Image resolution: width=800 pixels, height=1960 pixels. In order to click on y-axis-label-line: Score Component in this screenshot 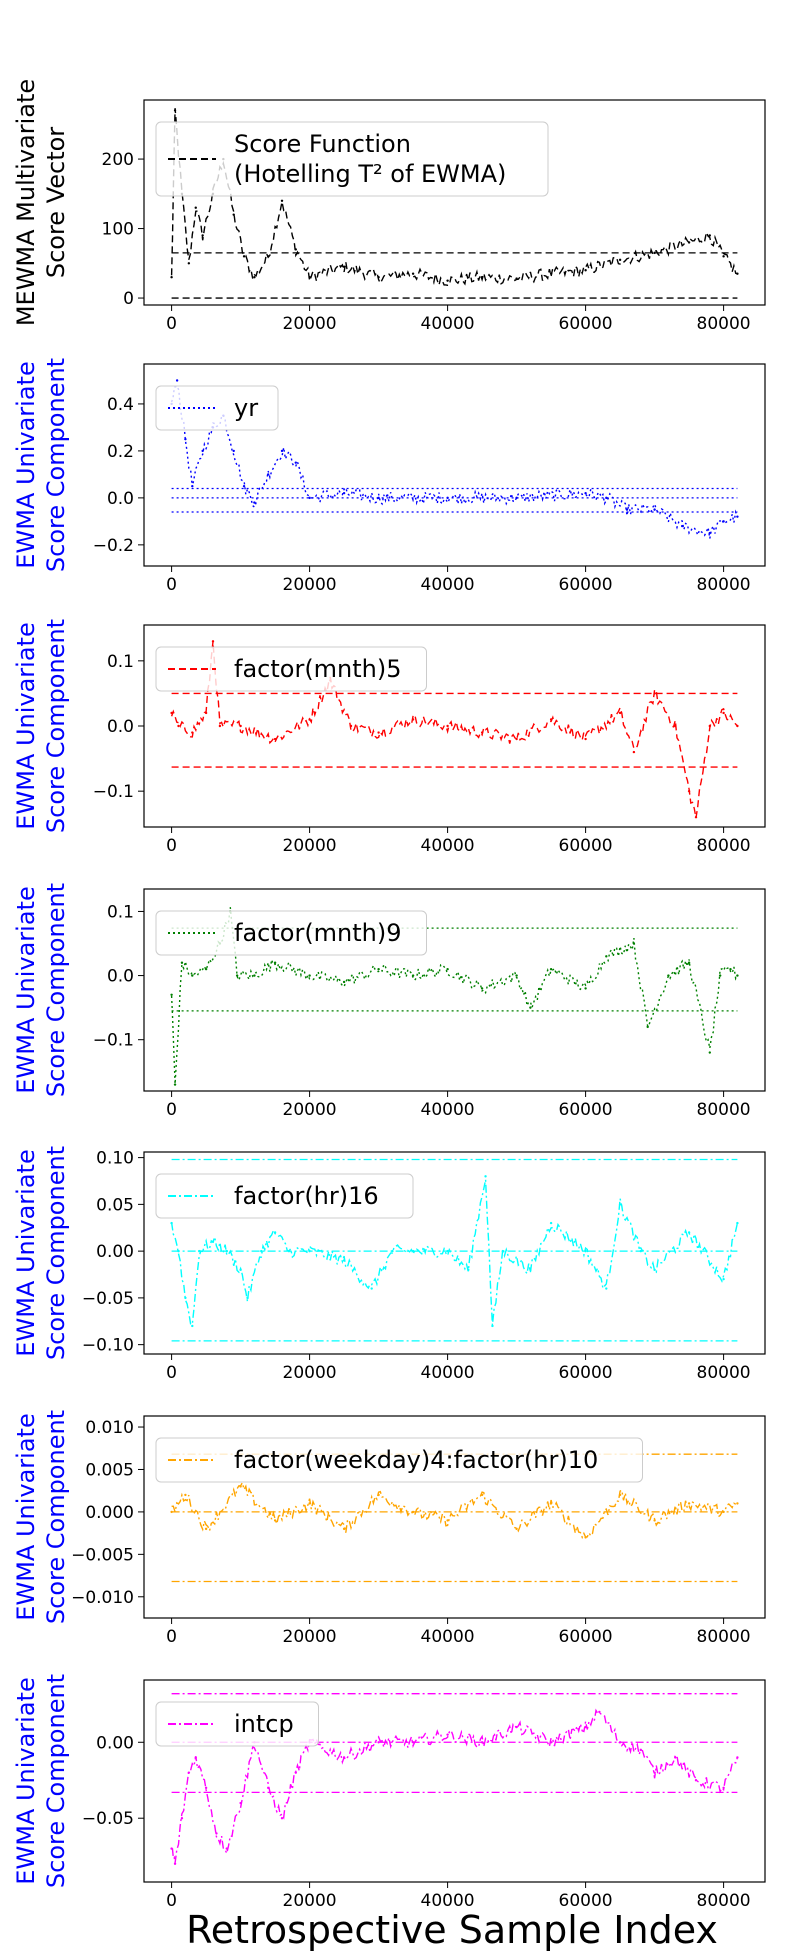, I will do `click(56, 465)`.